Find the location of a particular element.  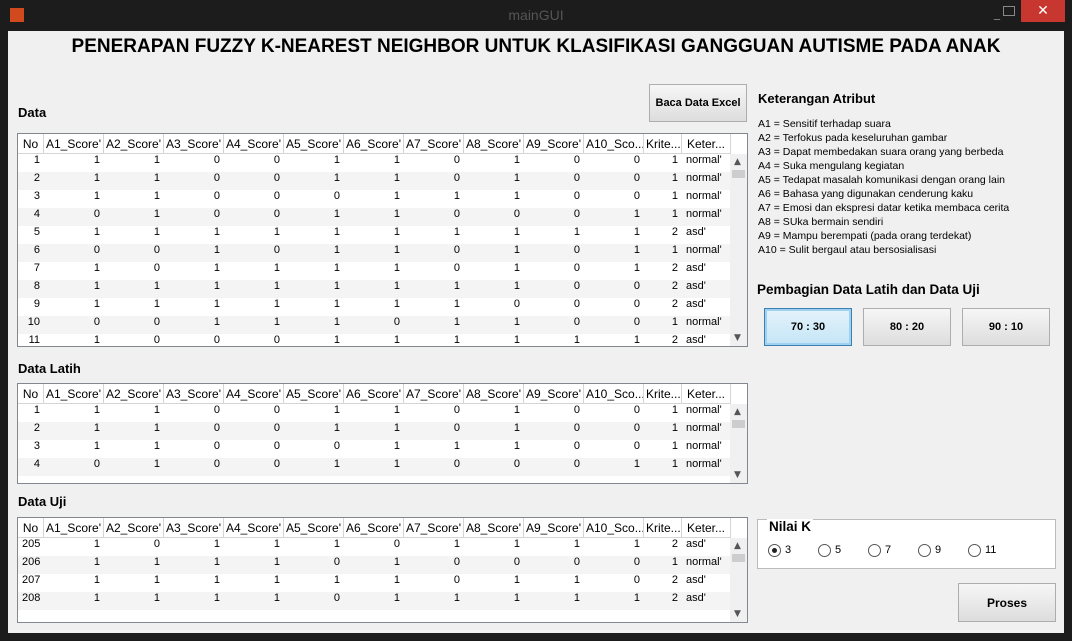

split-button: 70 : 30 is located at coordinates (808, 327).